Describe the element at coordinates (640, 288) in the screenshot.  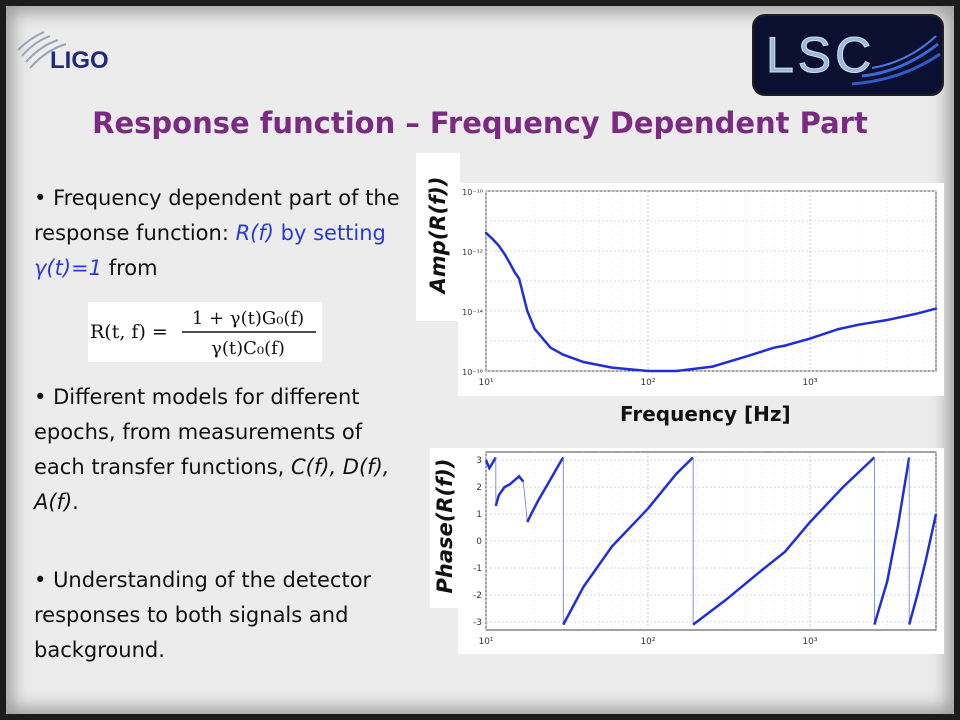
I see `amp-ticks: 10¹ 10² 10³ 10⁻¹⁰ 10⁻¹² 10⁻¹⁴ 10⁻¹⁶` at that location.